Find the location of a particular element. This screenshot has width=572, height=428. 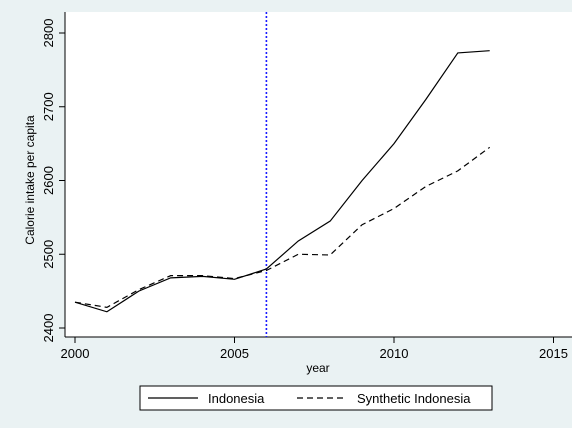

y-axis: 2400 2500 2600 2700 2800 is located at coordinates (53, 177).